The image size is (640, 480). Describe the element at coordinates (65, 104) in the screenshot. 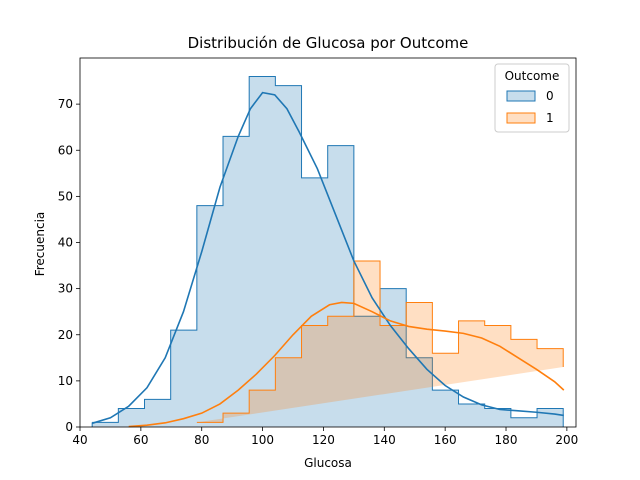

I see `y-tick-label-70: 70` at that location.